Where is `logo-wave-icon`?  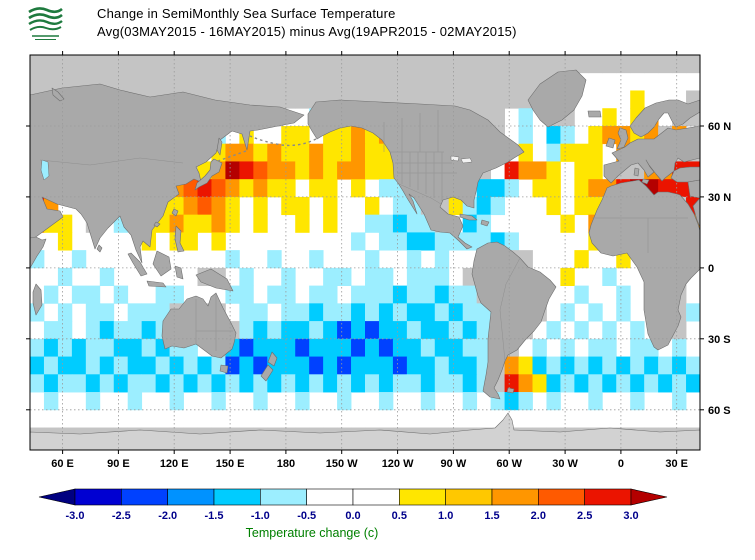 logo-wave-icon is located at coordinates (45, 22).